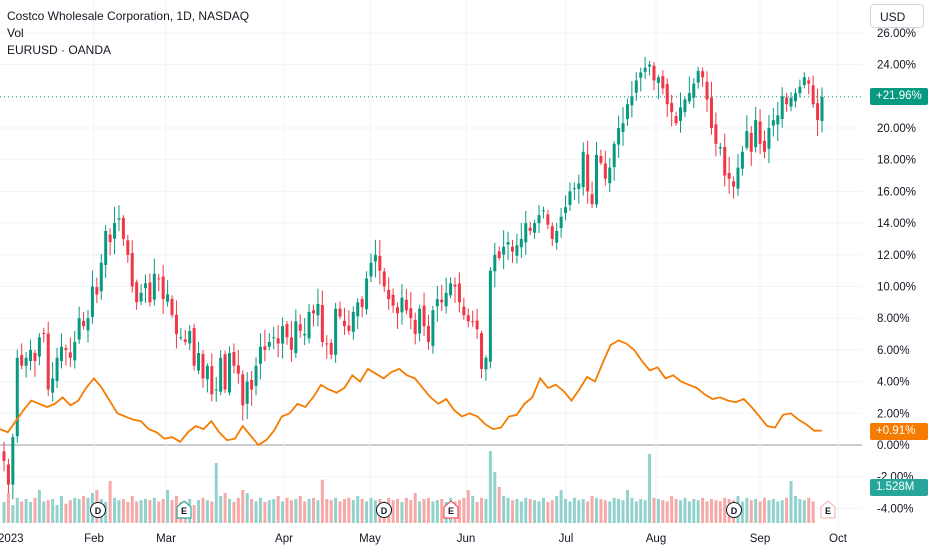 The height and width of the screenshot is (550, 932). I want to click on legend-volume: Vol, so click(15, 33).